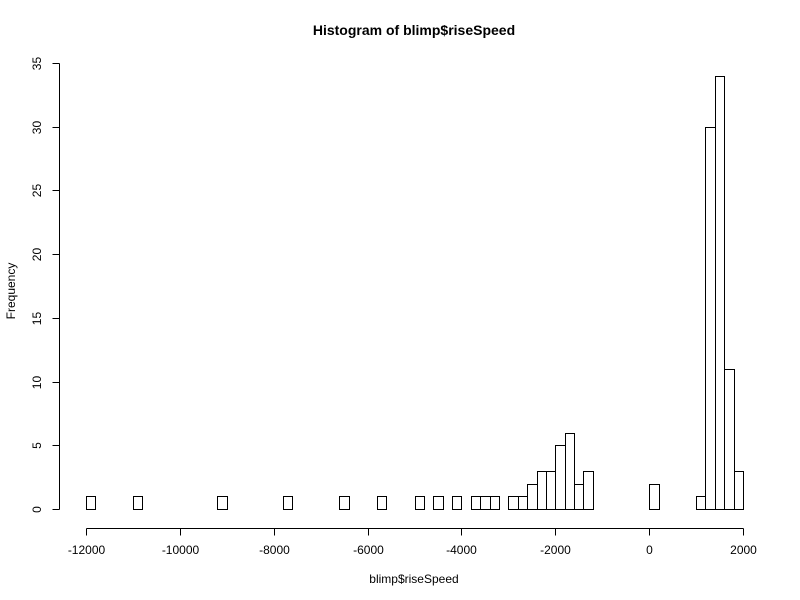 Image resolution: width=800 pixels, height=600 pixels. What do you see at coordinates (743, 550) in the screenshot?
I see `x-tick-label-7: 2000` at bounding box center [743, 550].